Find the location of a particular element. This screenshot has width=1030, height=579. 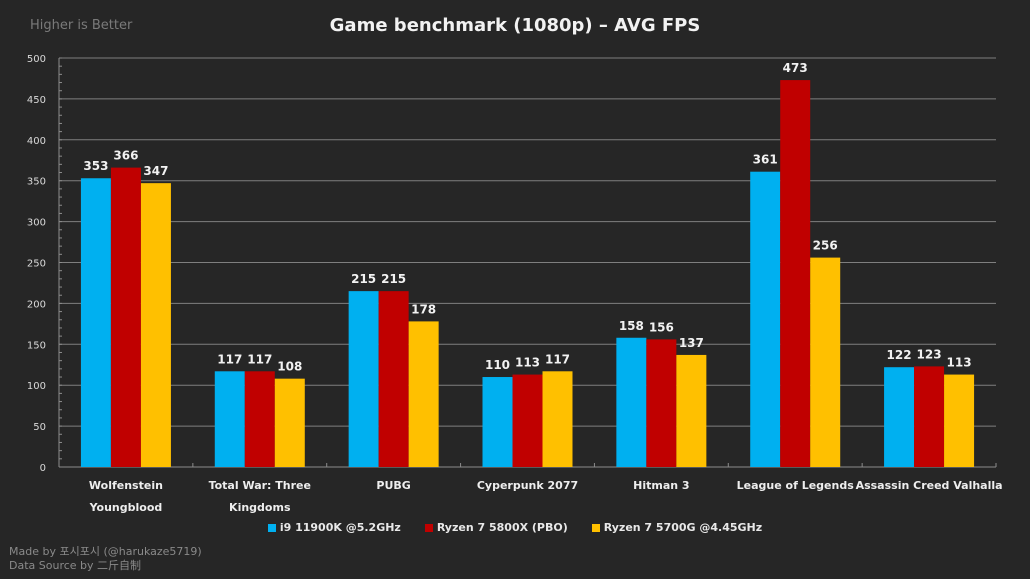

data-label: 256 is located at coordinates (825, 246).